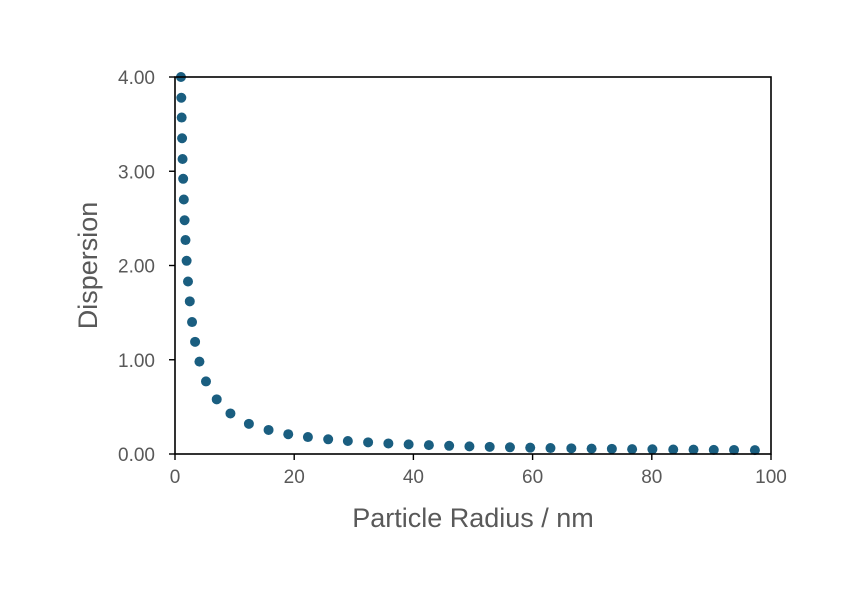  What do you see at coordinates (136, 267) in the screenshot?
I see `y-tick-label: 2.00` at bounding box center [136, 267].